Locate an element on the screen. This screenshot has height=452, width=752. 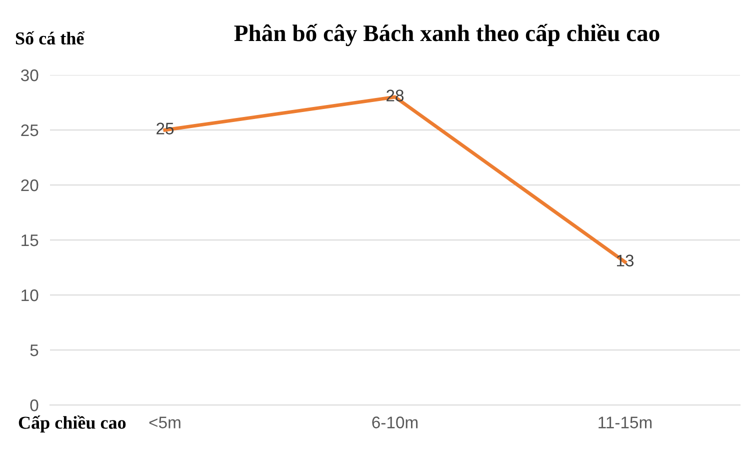
chart-title: Phân bố cây Bách xanh theo cấp chiều cao is located at coordinates (447, 35).